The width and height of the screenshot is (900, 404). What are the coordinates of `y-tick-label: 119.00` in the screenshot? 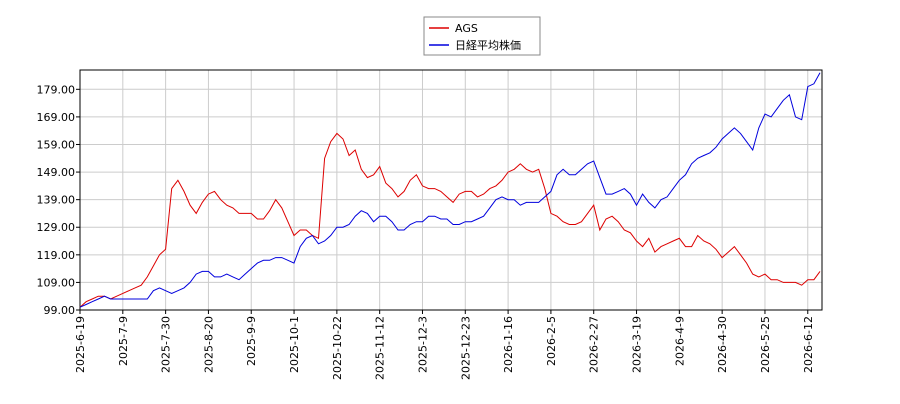 It's located at (56, 255).